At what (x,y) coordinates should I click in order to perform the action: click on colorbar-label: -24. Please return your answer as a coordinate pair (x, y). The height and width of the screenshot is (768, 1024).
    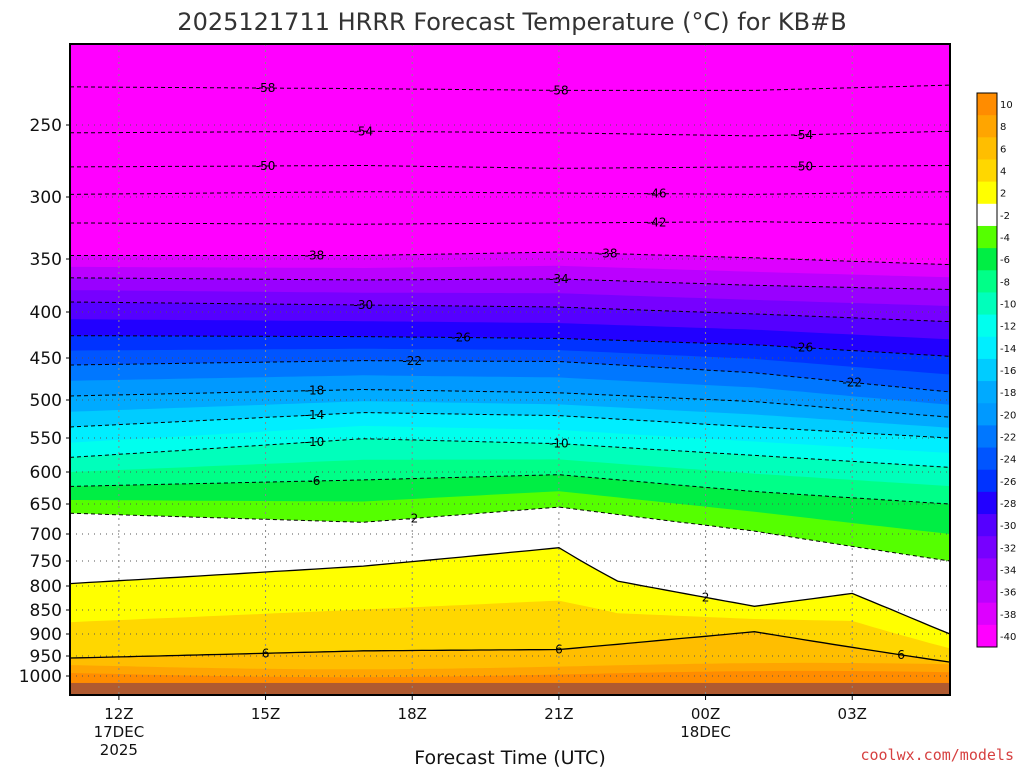
    Looking at the image, I should click on (1008, 460).